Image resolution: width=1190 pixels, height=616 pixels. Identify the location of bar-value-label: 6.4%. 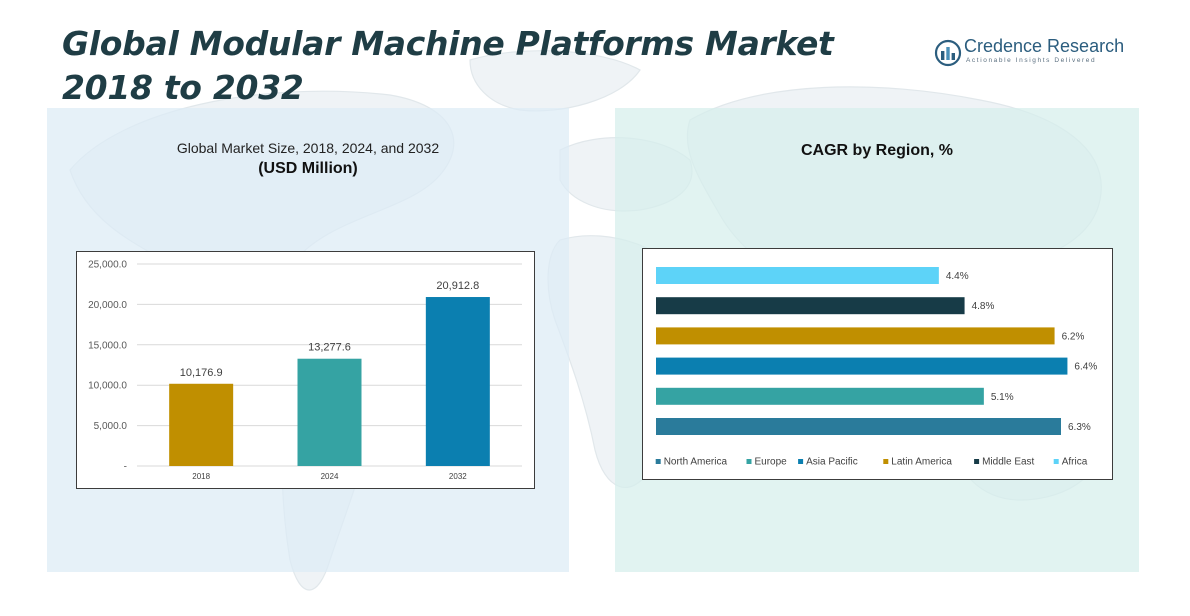
(1085, 367).